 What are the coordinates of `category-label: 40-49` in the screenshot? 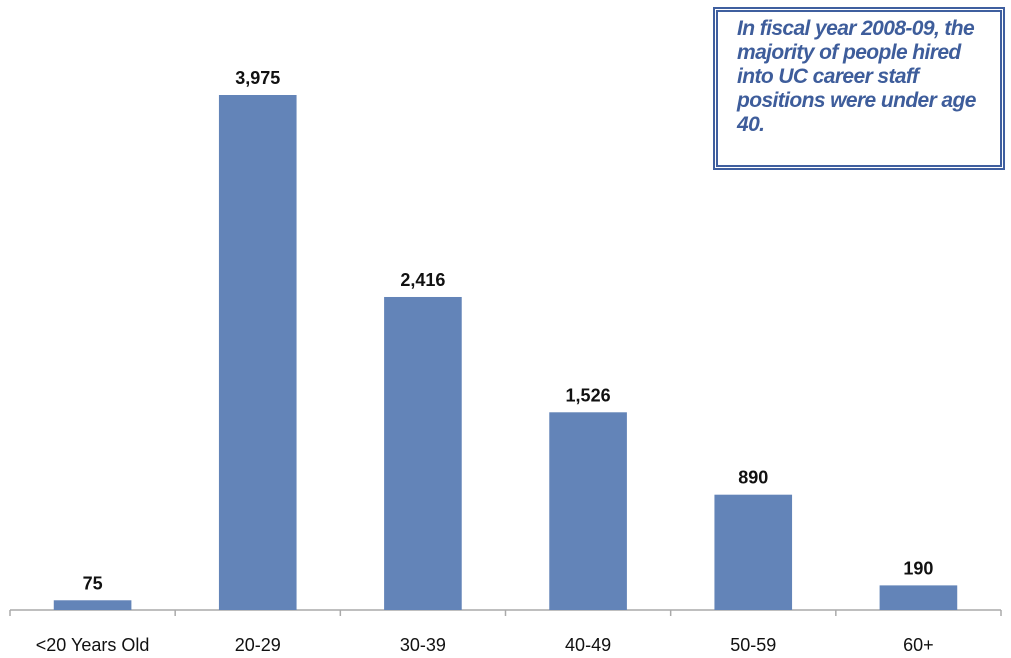 It's located at (588, 645).